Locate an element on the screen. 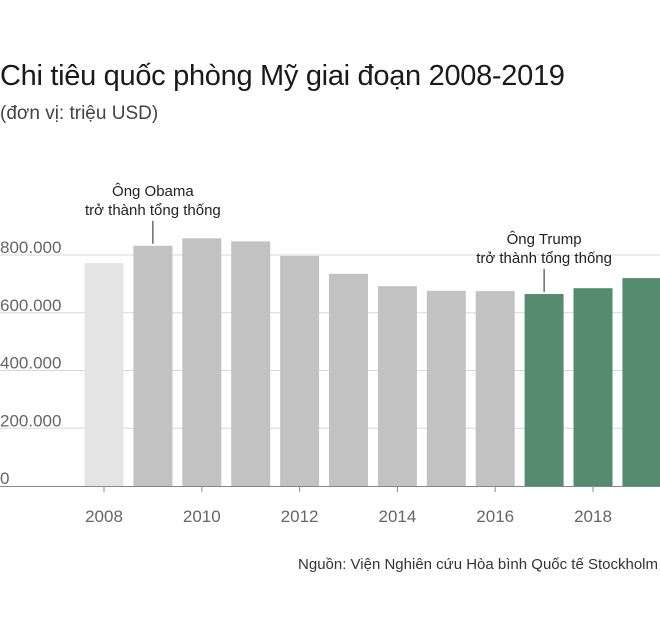 The image size is (660, 620). bar-2016 is located at coordinates (495, 388).